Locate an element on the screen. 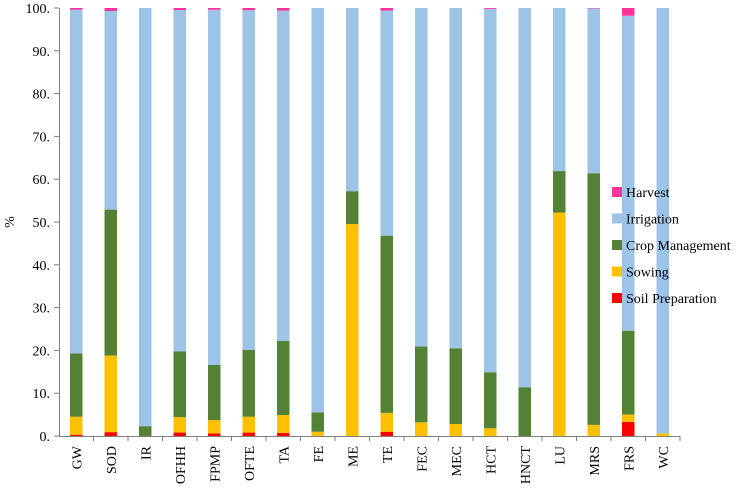 Image resolution: width=749 pixels, height=493 pixels. legend-label: Irrigation is located at coordinates (652, 220).